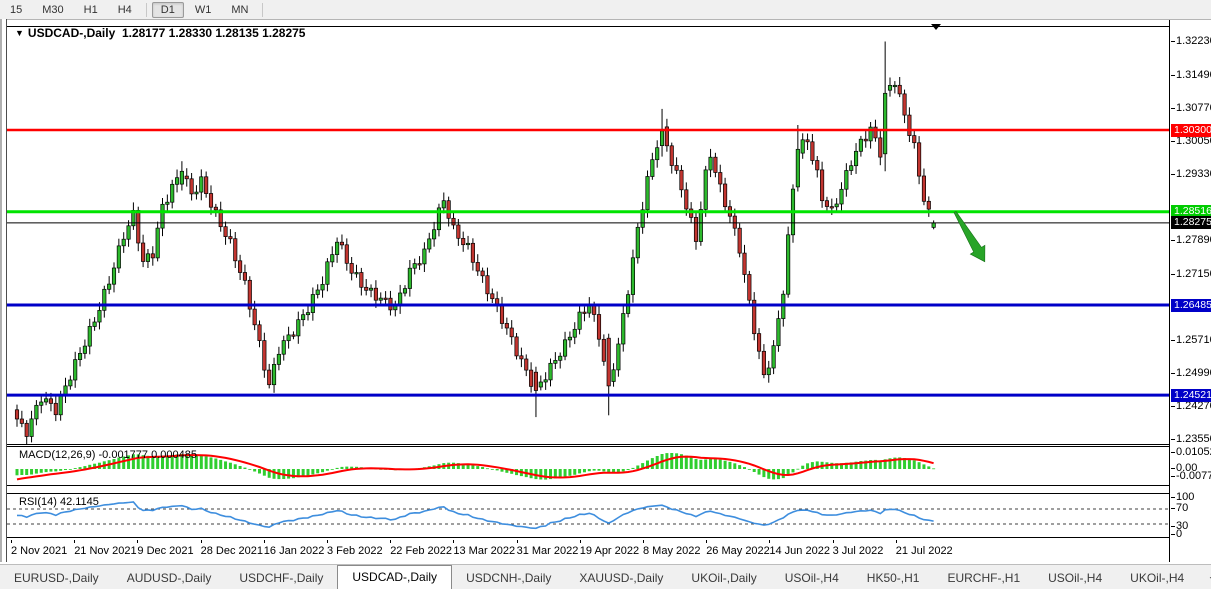  I want to click on tab-scroll-controls: ◄►, so click(1204, 577).